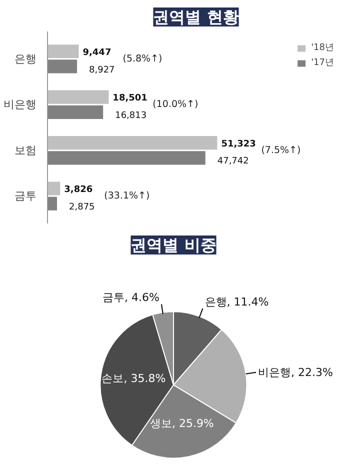 This screenshot has width=346, height=469. What do you see at coordinates (102, 70) in the screenshot?
I see `data-label: 8,927` at bounding box center [102, 70].